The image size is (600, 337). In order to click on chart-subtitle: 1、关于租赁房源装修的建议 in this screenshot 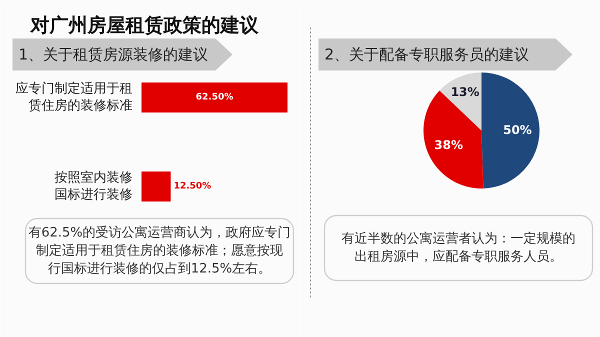, I will do `click(113, 55)`.